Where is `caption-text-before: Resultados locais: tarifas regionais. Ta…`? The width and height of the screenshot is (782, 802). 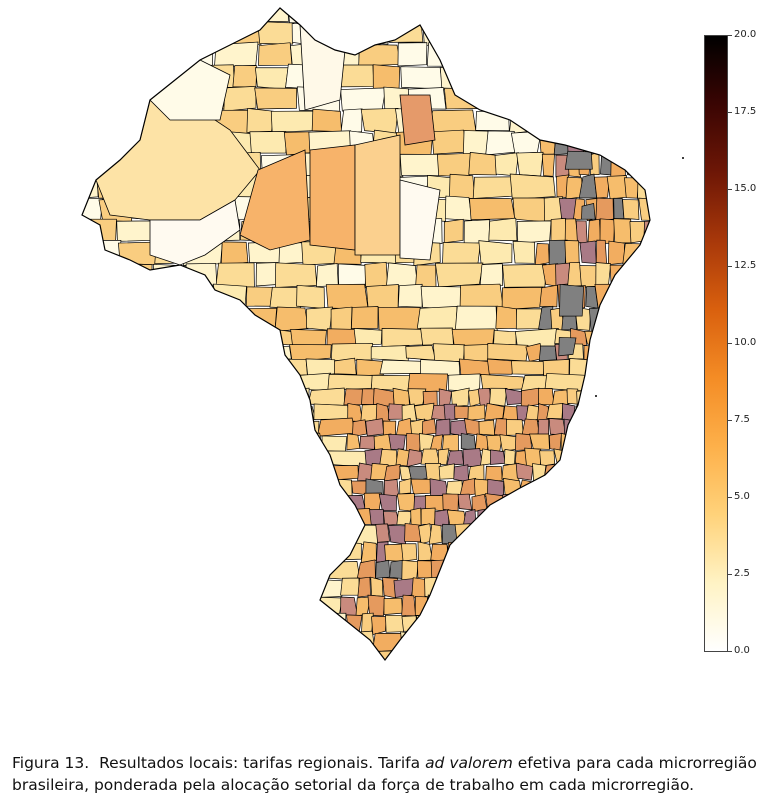 caption-text-before: Resultados locais: tarifas regionais. Ta… is located at coordinates (262, 763).